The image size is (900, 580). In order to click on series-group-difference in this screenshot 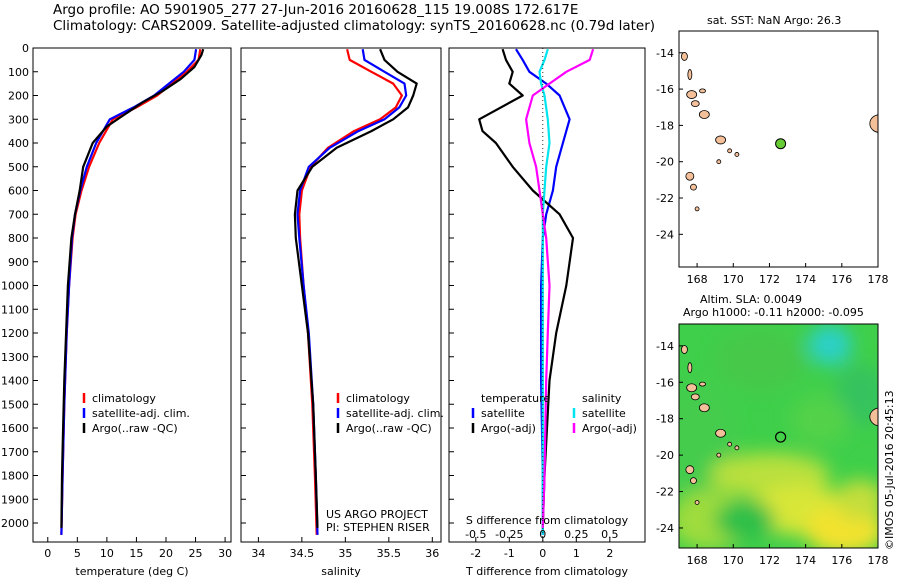, I will do `click(536, 291)`.